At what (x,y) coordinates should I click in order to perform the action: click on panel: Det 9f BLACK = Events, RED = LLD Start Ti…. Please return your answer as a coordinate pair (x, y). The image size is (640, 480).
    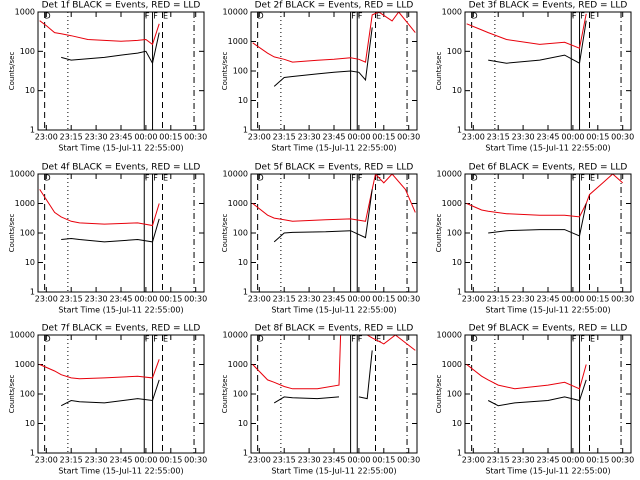
    Looking at the image, I should click on (534, 400).